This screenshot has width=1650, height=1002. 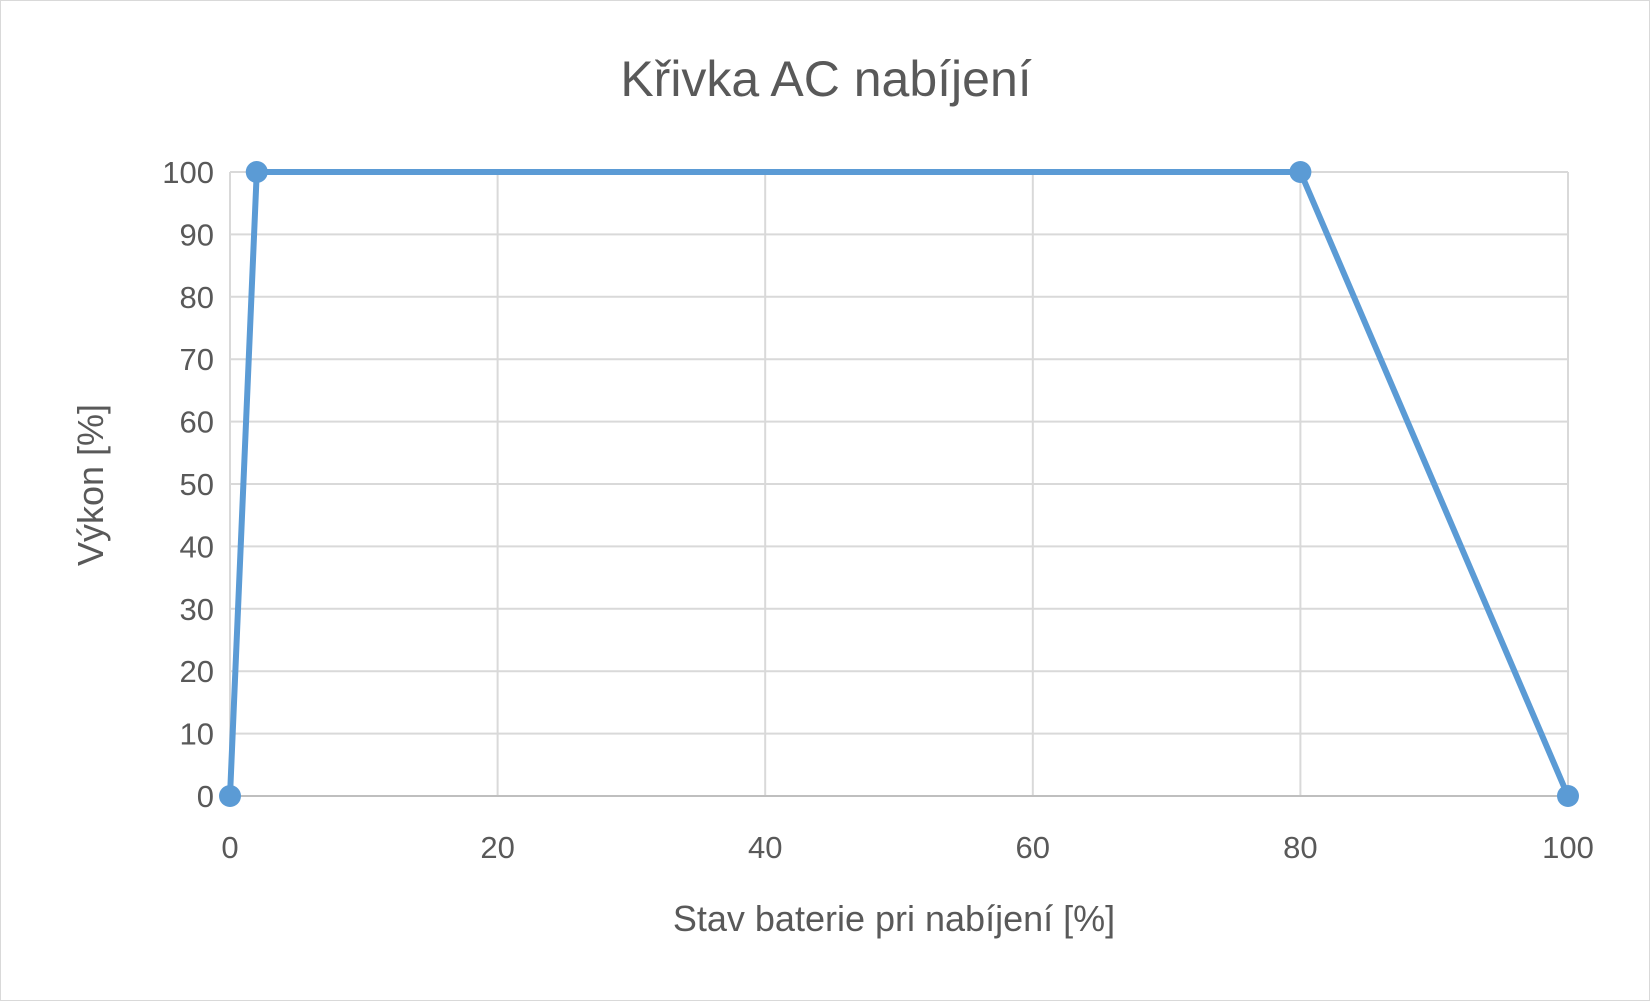 What do you see at coordinates (197, 422) in the screenshot?
I see `y-tick-label: 60` at bounding box center [197, 422].